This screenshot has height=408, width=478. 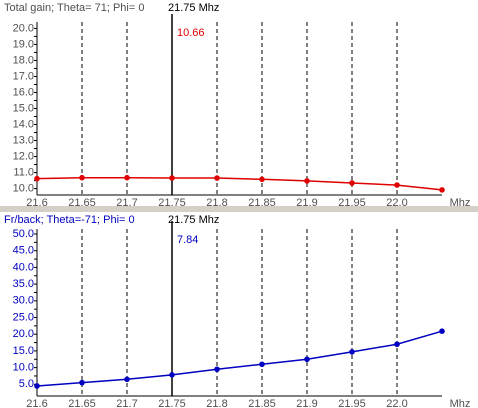 I want to click on marker-value: 10.66, so click(x=191, y=33).